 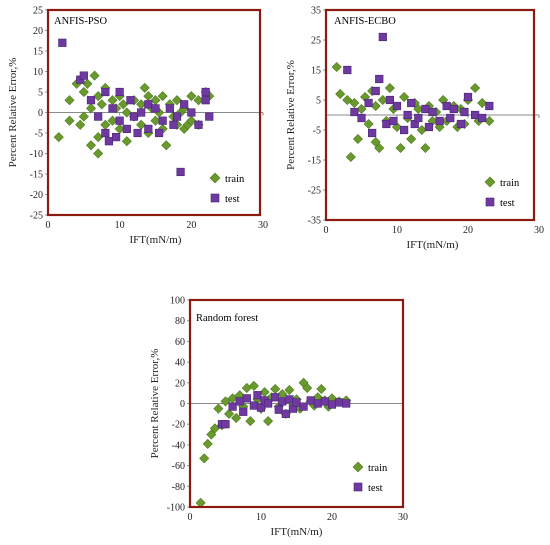 What do you see at coordinates (178, 466) in the screenshot?
I see `y-tick-label: -60` at bounding box center [178, 466].